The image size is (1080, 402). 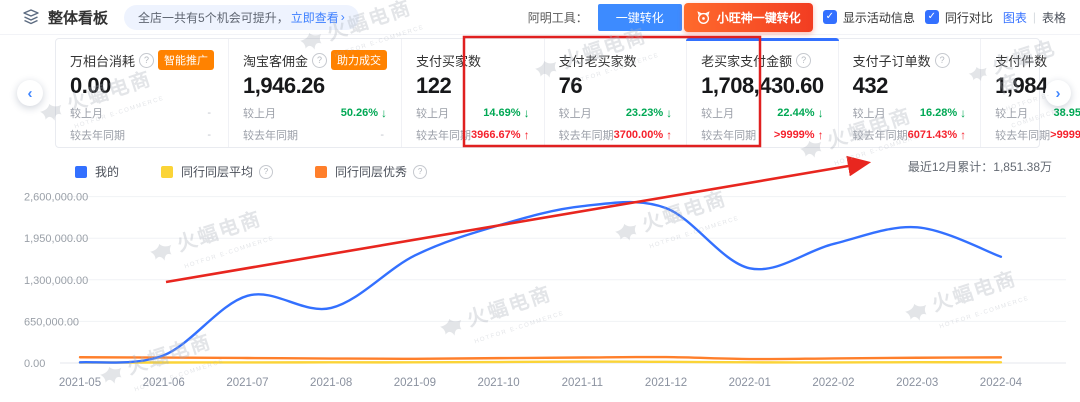 What do you see at coordinates (247, 383) in the screenshot?
I see `x-tick-label: 2021-07` at bounding box center [247, 383].